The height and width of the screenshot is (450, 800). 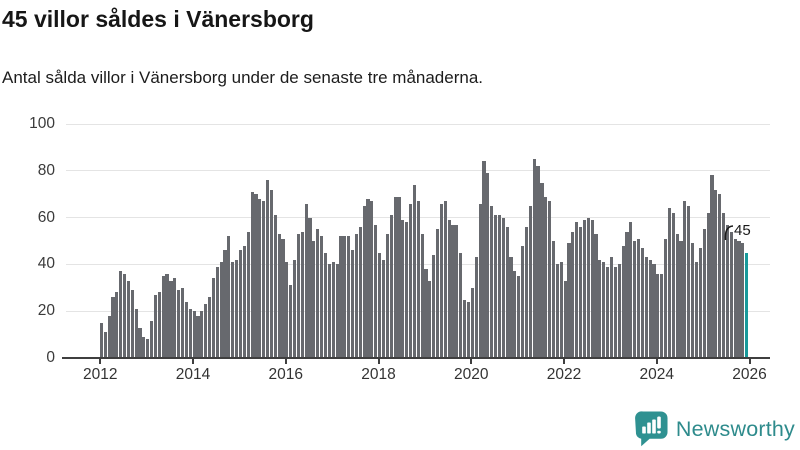 What do you see at coordinates (747, 305) in the screenshot?
I see `bar-highlighted` at bounding box center [747, 305].